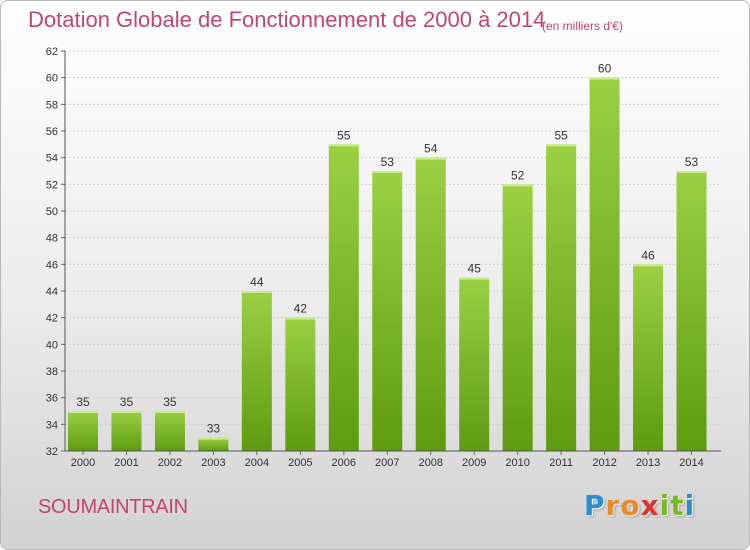  What do you see at coordinates (257, 463) in the screenshot?
I see `x-tick-label: 2004` at bounding box center [257, 463].